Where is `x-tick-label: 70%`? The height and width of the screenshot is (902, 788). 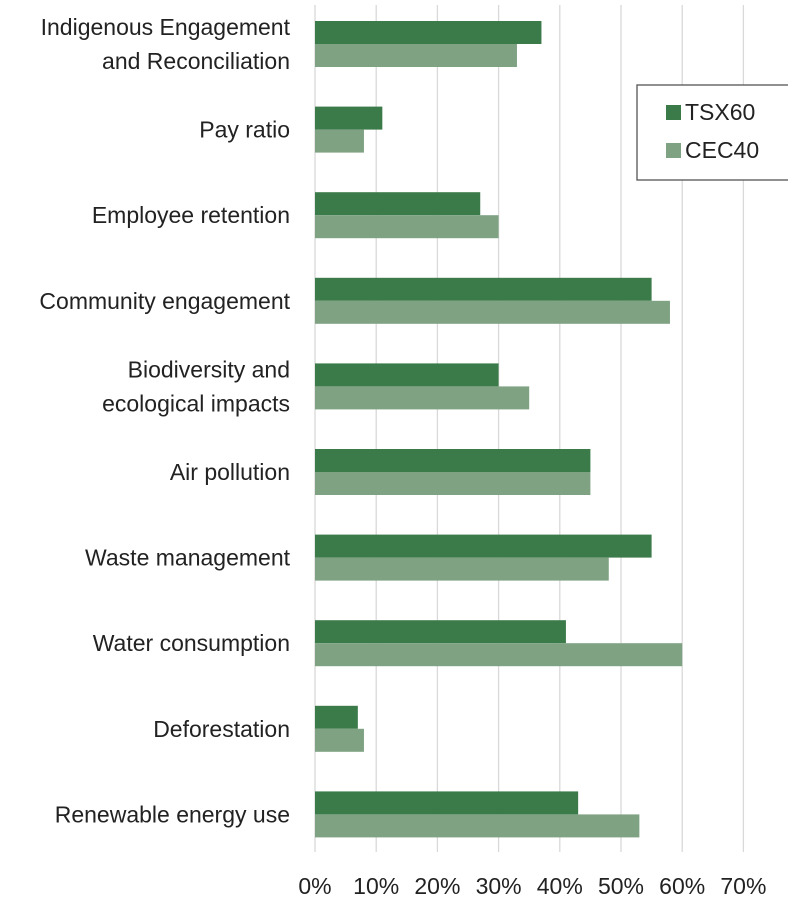
x-tick-label: 70% is located at coordinates (743, 885).